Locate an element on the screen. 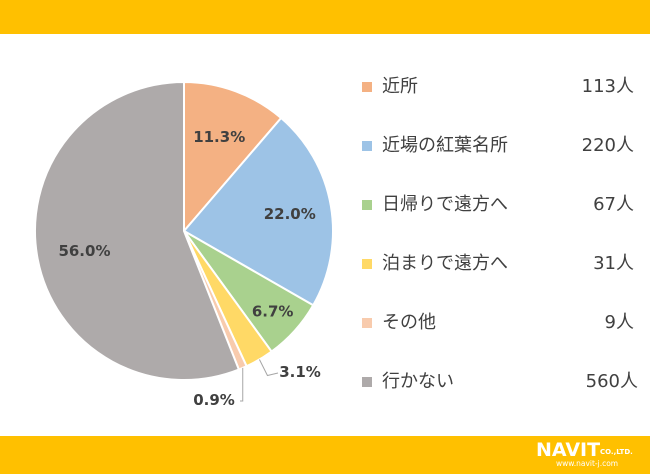  logo-company-suffix: CO.,LTD. is located at coordinates (616, 452).